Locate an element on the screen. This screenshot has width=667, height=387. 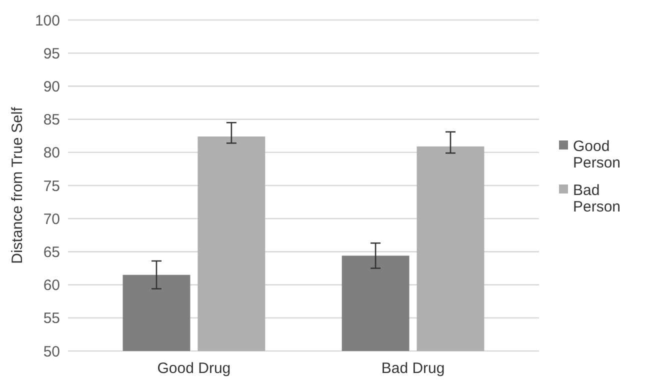
legend-label: Bad Person is located at coordinates (597, 199).